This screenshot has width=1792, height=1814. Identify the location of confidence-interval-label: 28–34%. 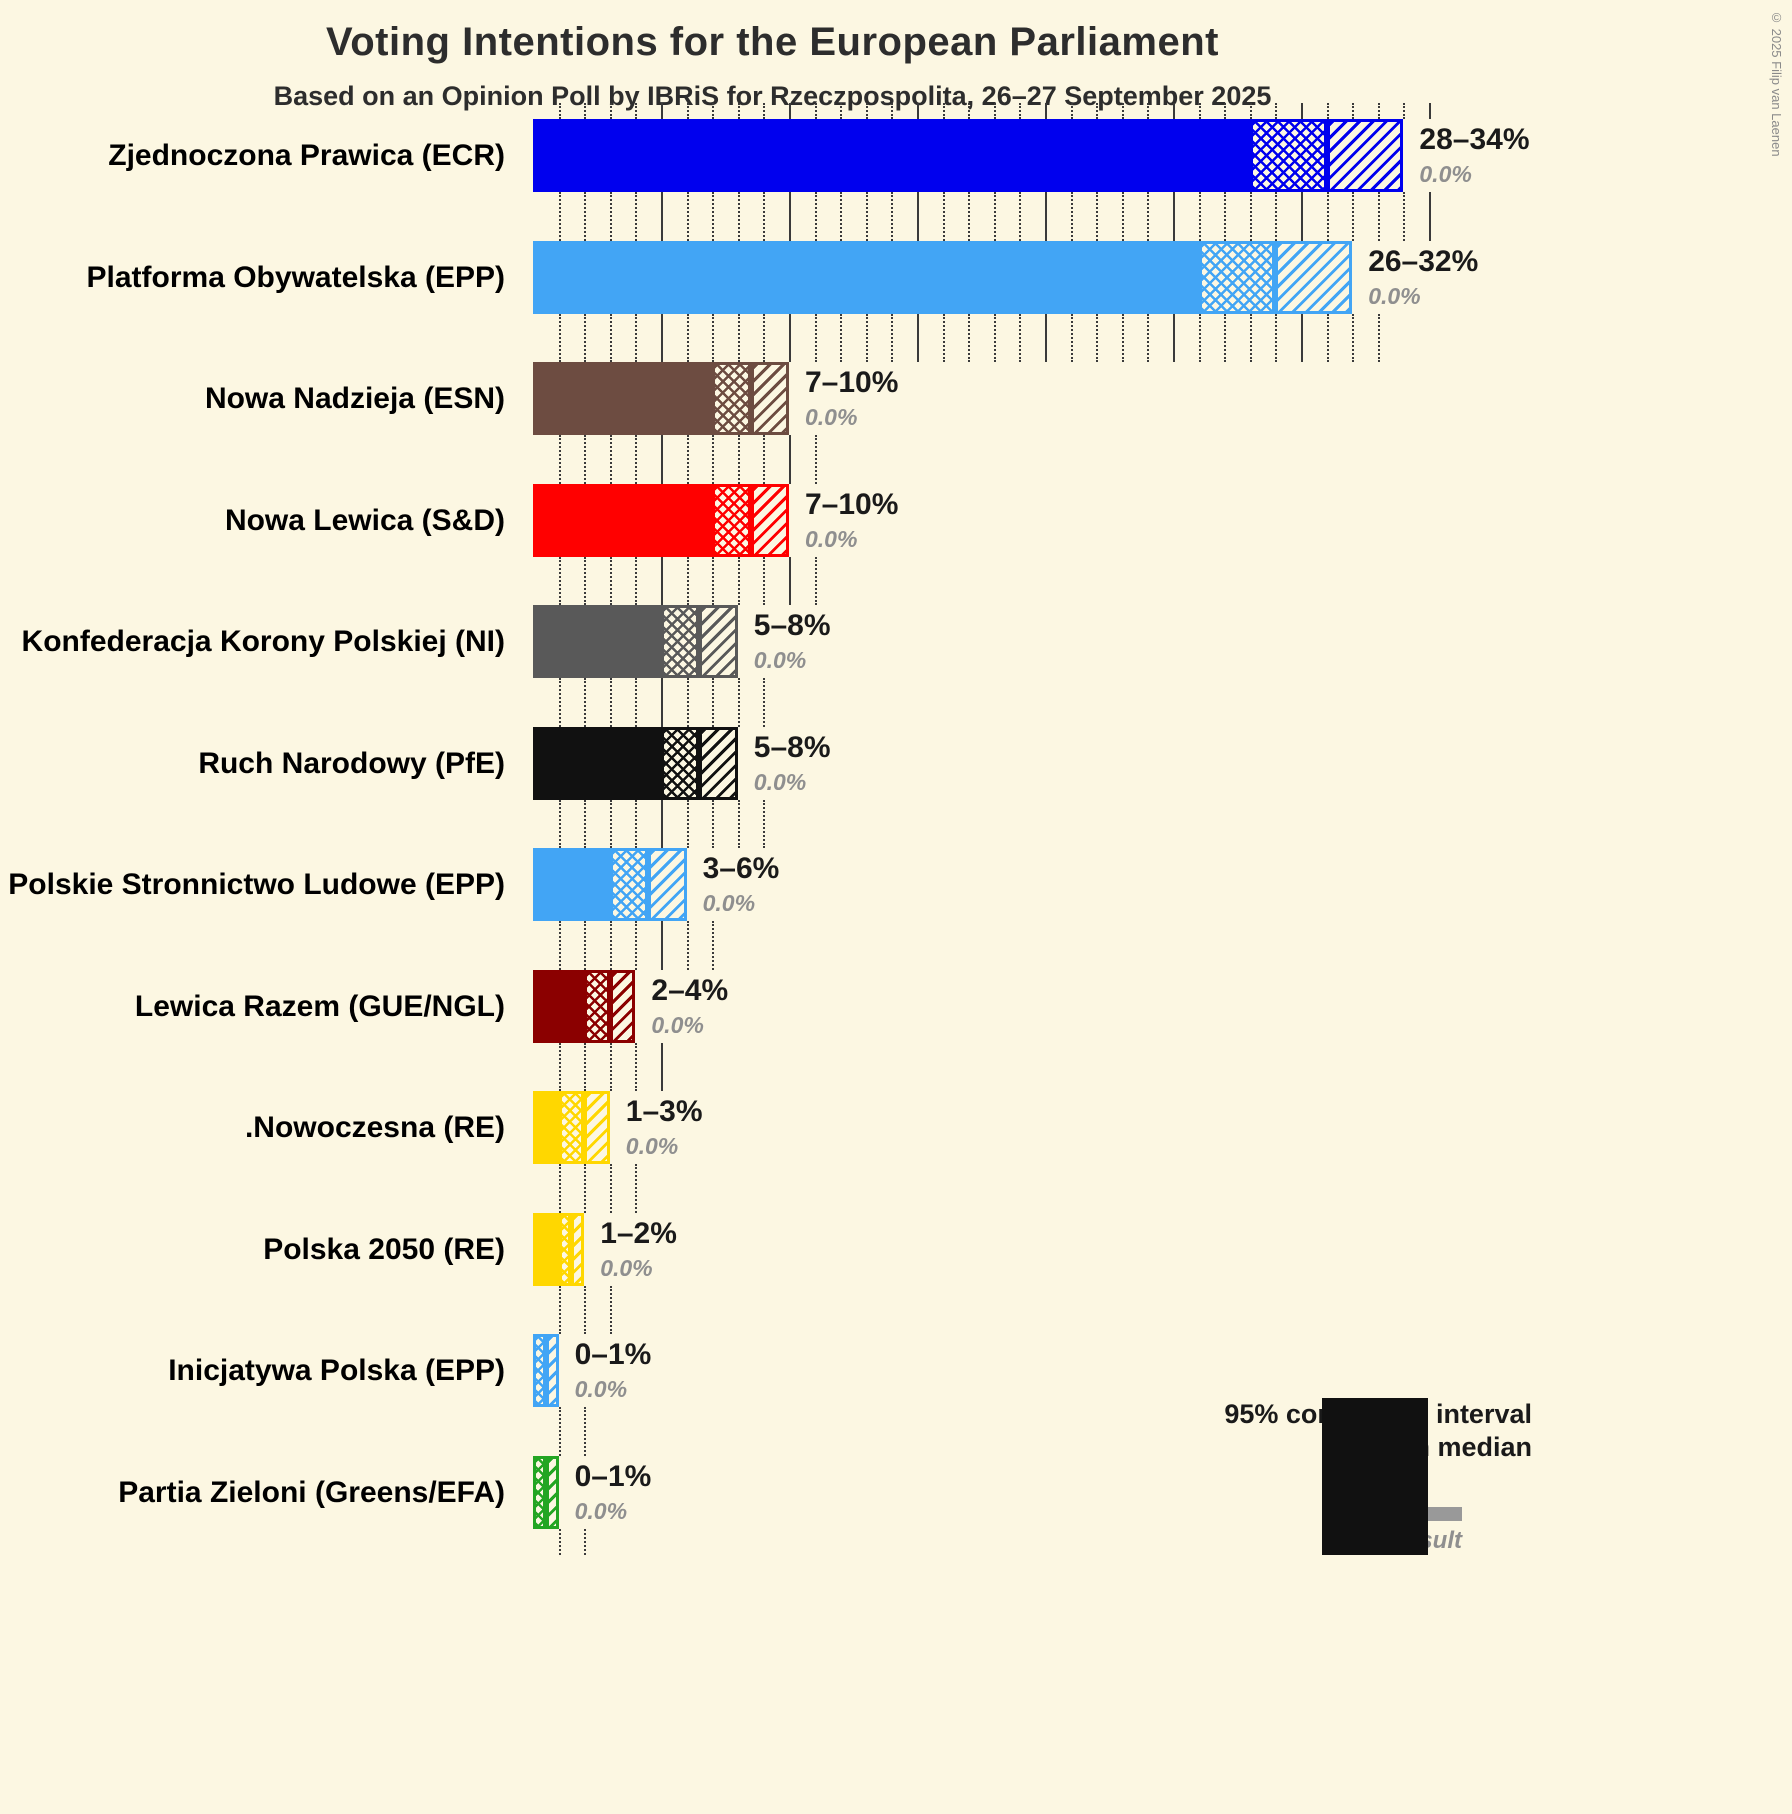
(1474, 139).